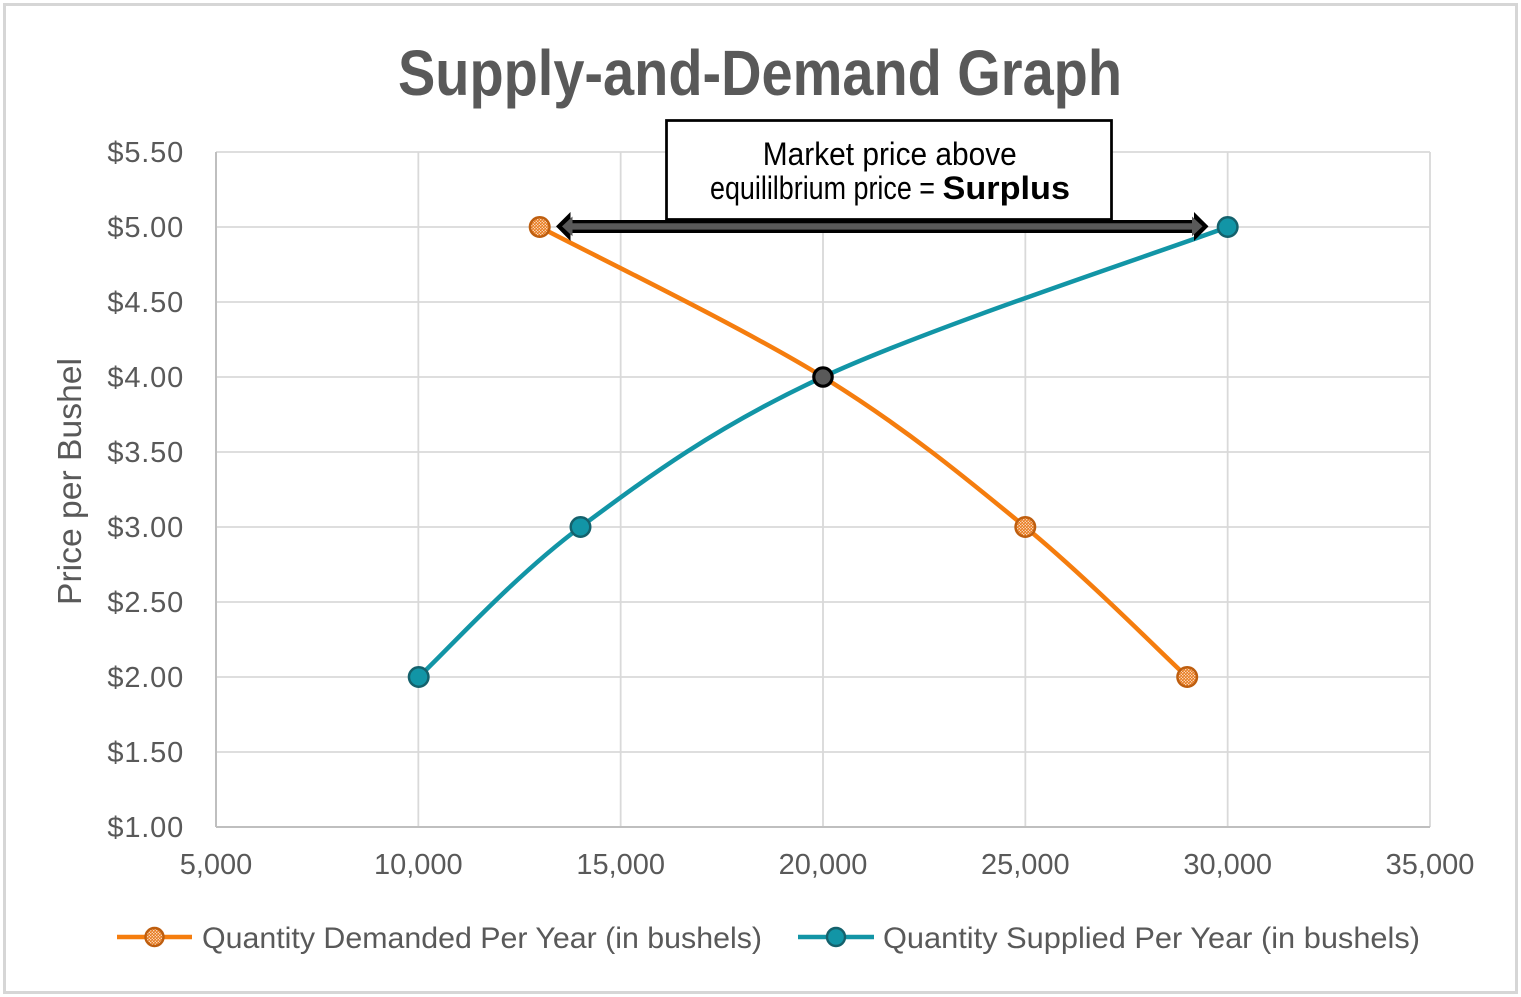 The image size is (1521, 997). Describe the element at coordinates (69, 481) in the screenshot. I see `svg-text: Price per Bushel` at that location.